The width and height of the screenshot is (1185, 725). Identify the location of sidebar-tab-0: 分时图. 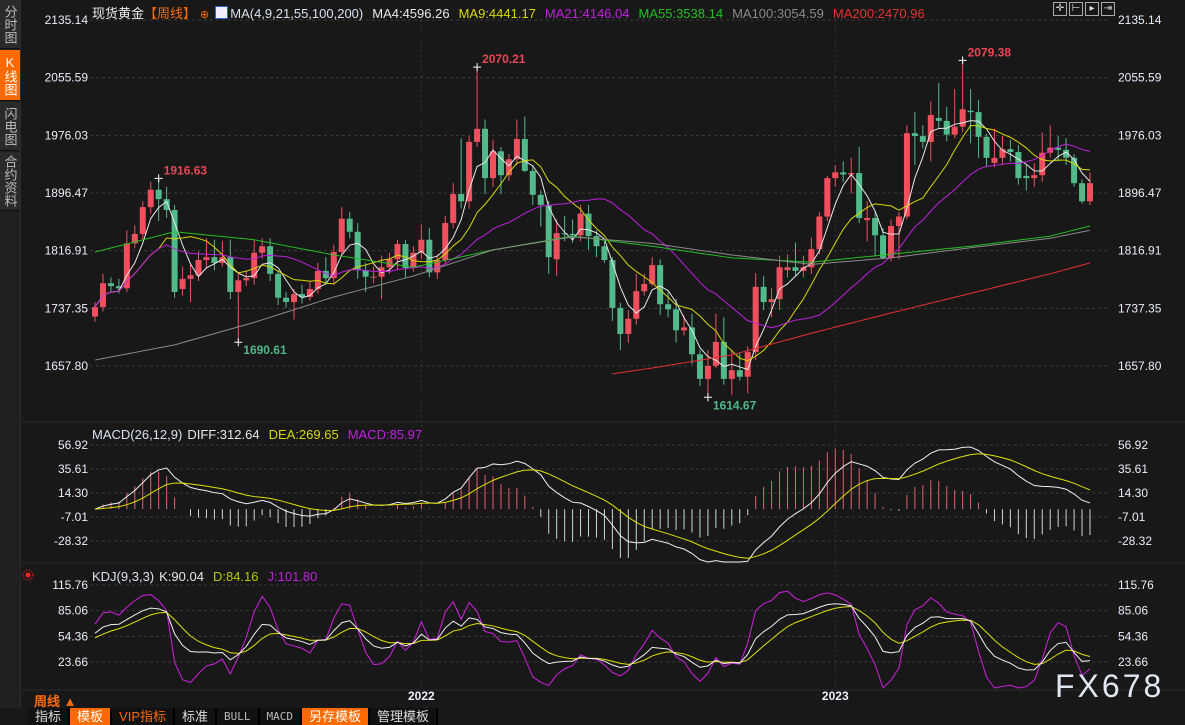
(10, 24).